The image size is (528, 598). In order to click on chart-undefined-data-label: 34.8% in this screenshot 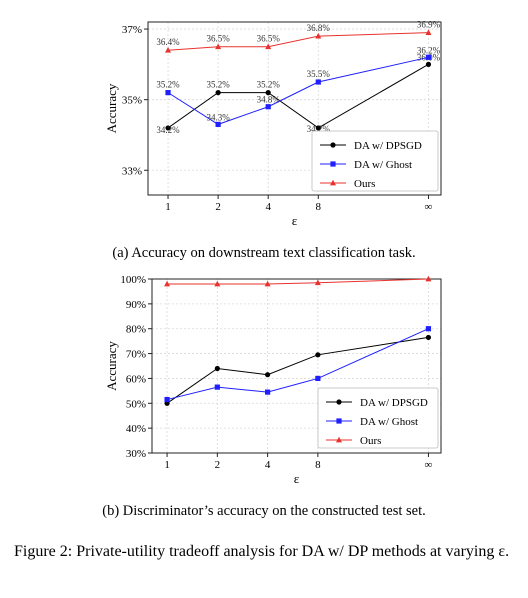, I will do `click(269, 100)`.